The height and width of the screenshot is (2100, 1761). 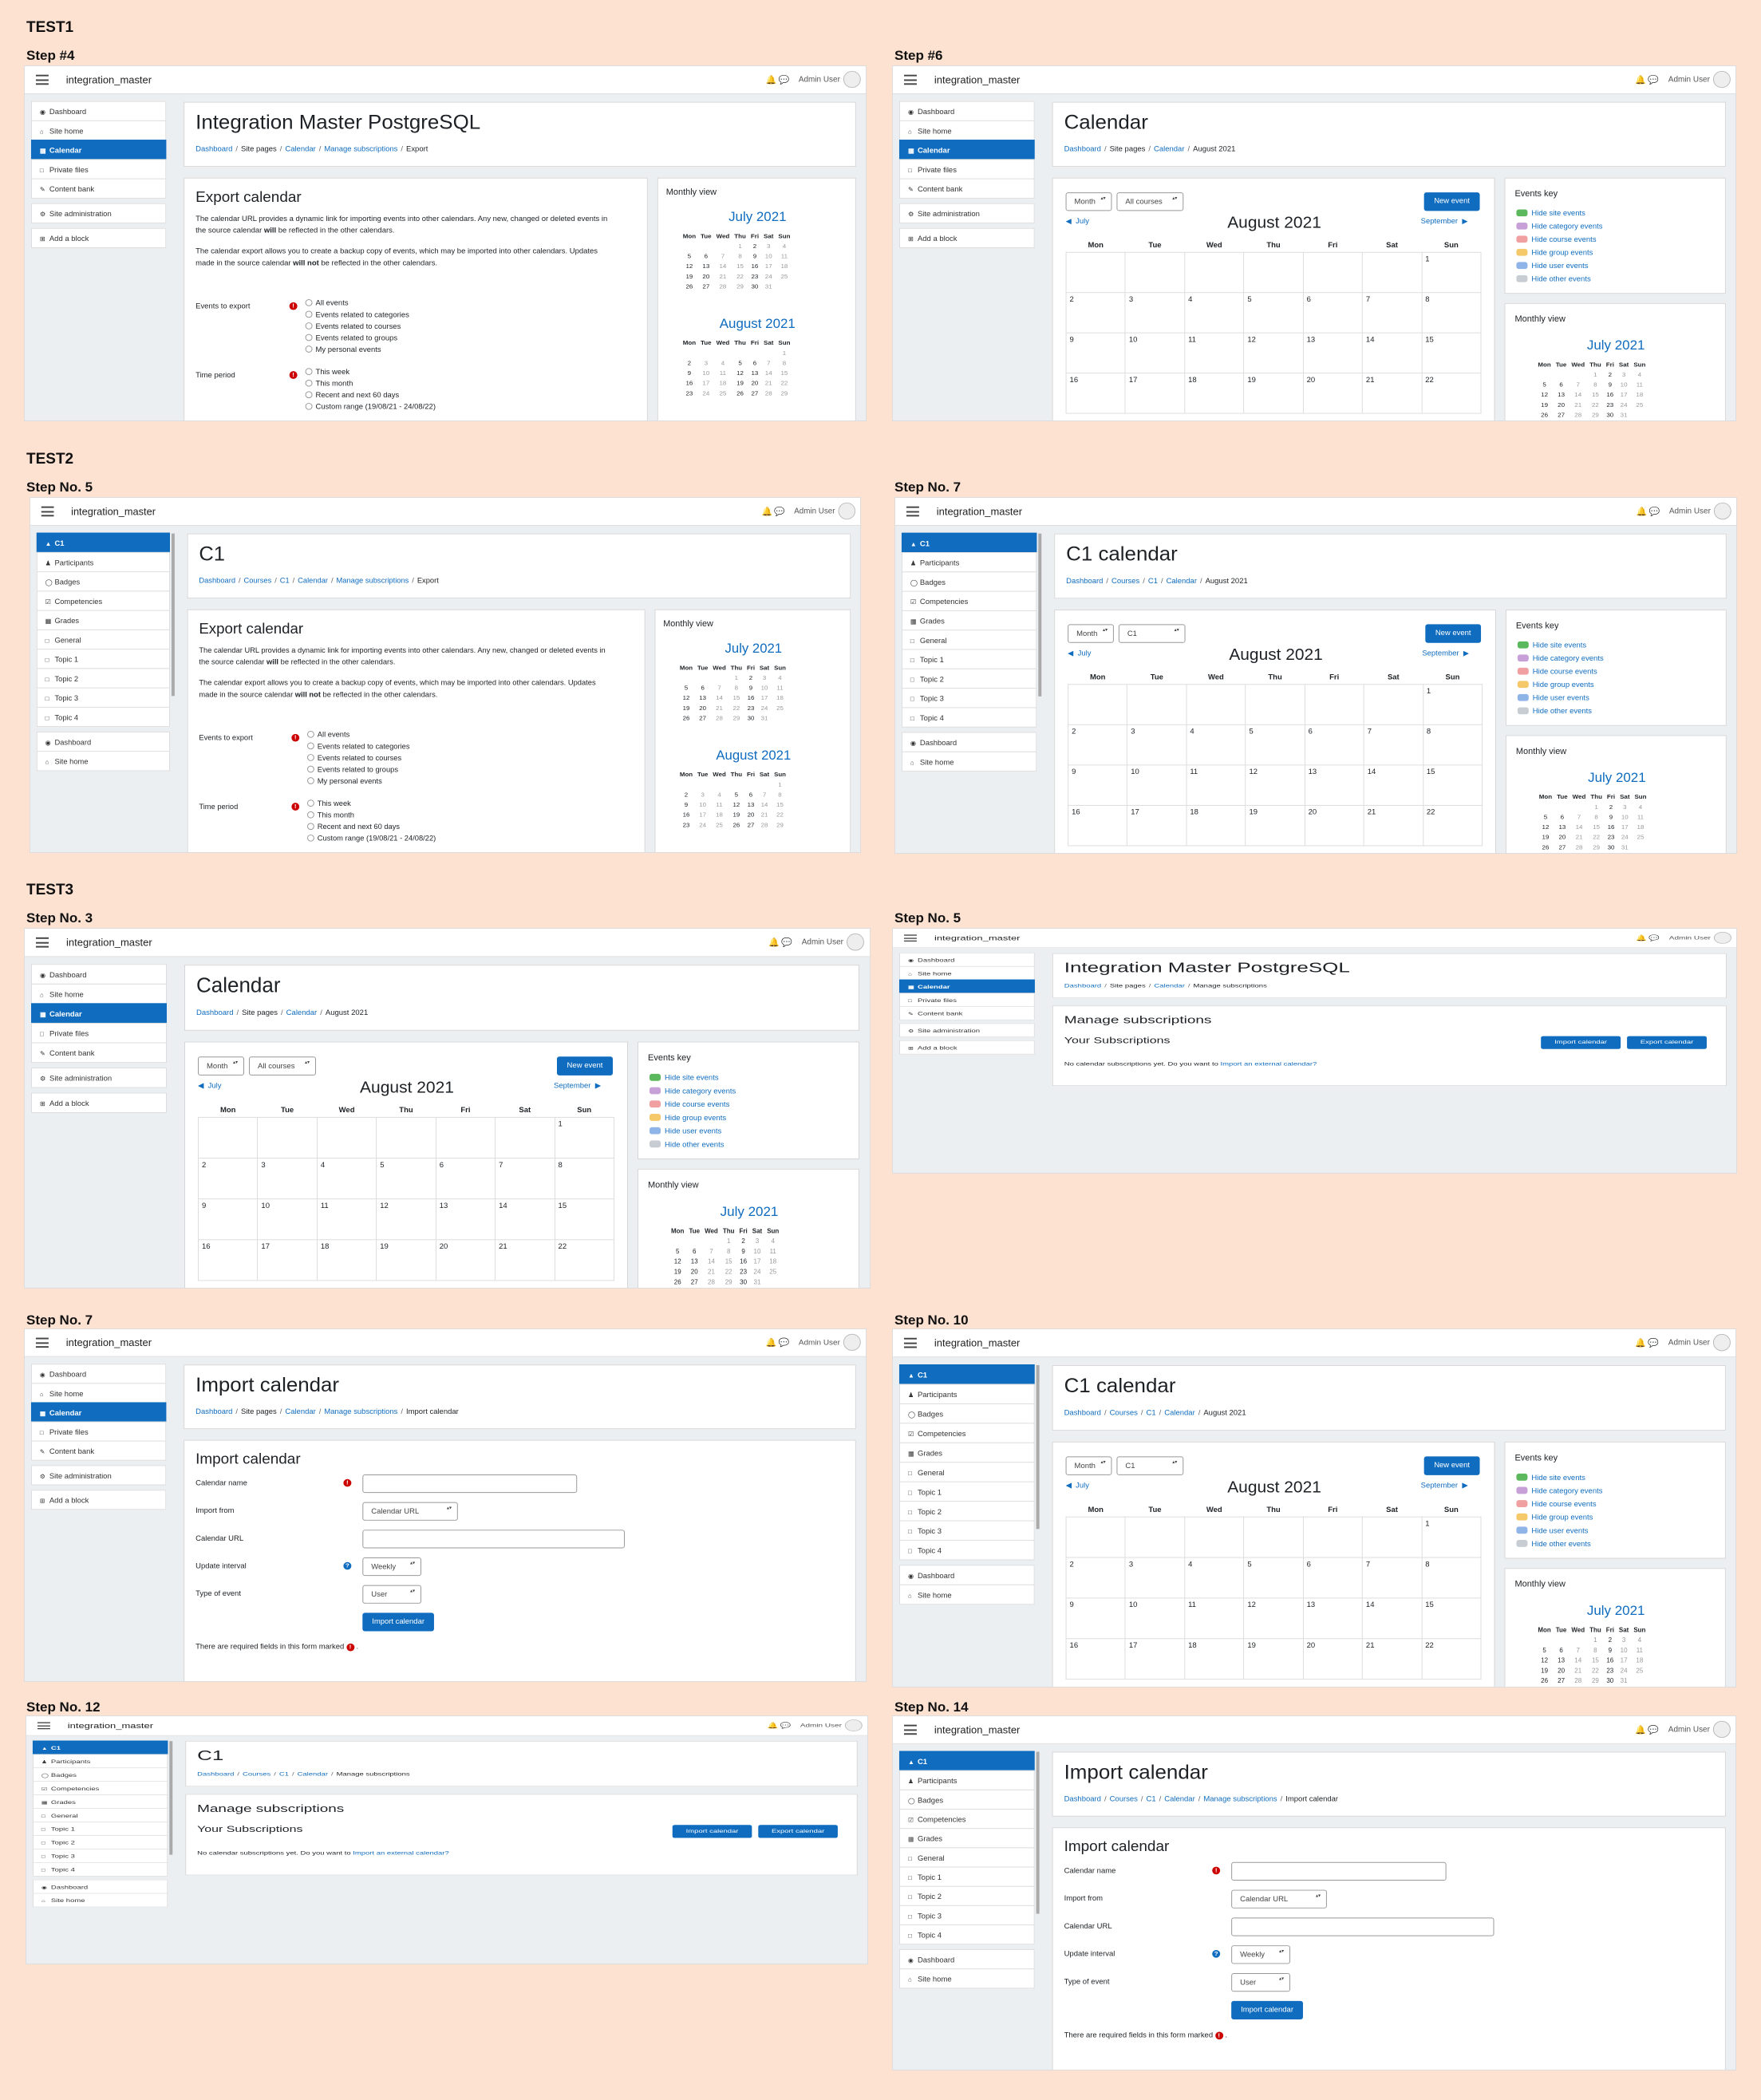 I want to click on radio-group-events: Events related to groups, so click(x=352, y=769).